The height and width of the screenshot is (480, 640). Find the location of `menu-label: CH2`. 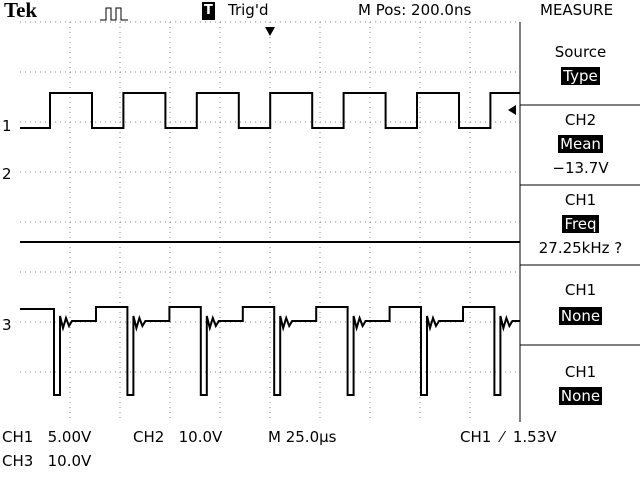

menu-label: CH2 is located at coordinates (580, 120).